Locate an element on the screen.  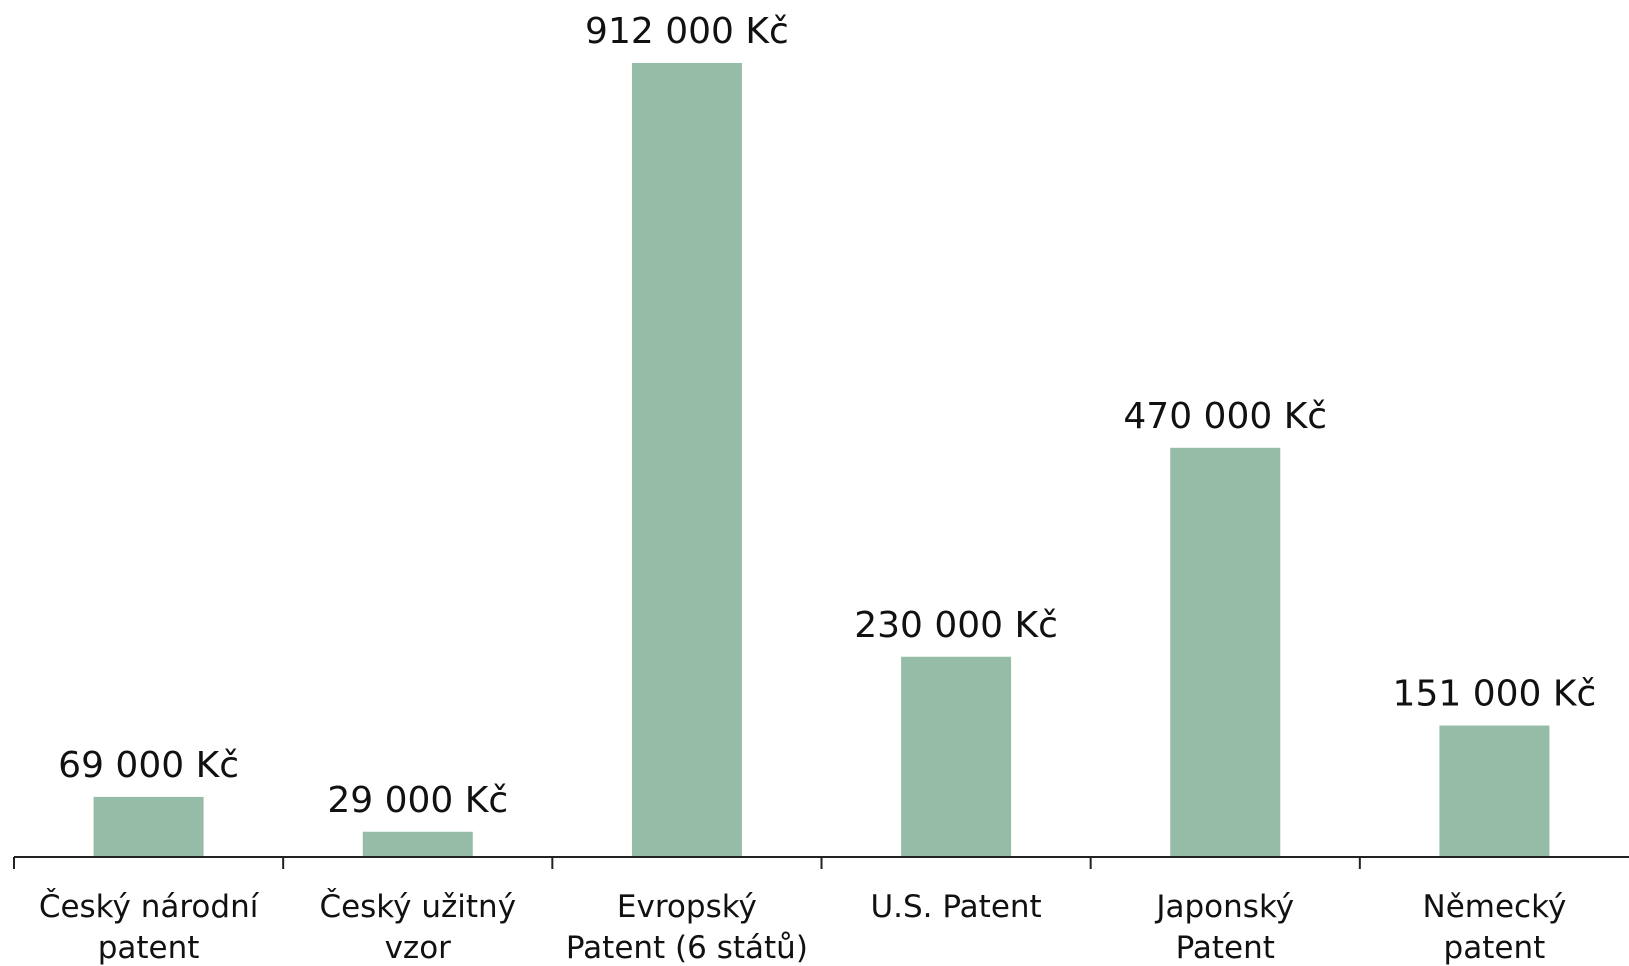
category-label-line: U.S. Patent is located at coordinates (955, 907).